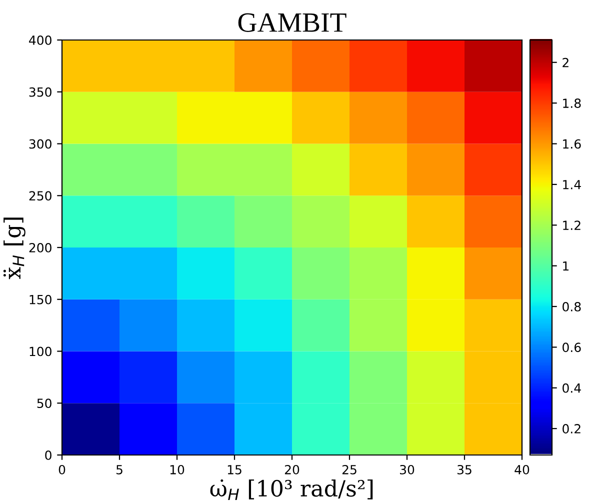 The height and width of the screenshot is (502, 593). Describe the element at coordinates (41, 351) in the screenshot. I see `y-tick-label: 100` at that location.